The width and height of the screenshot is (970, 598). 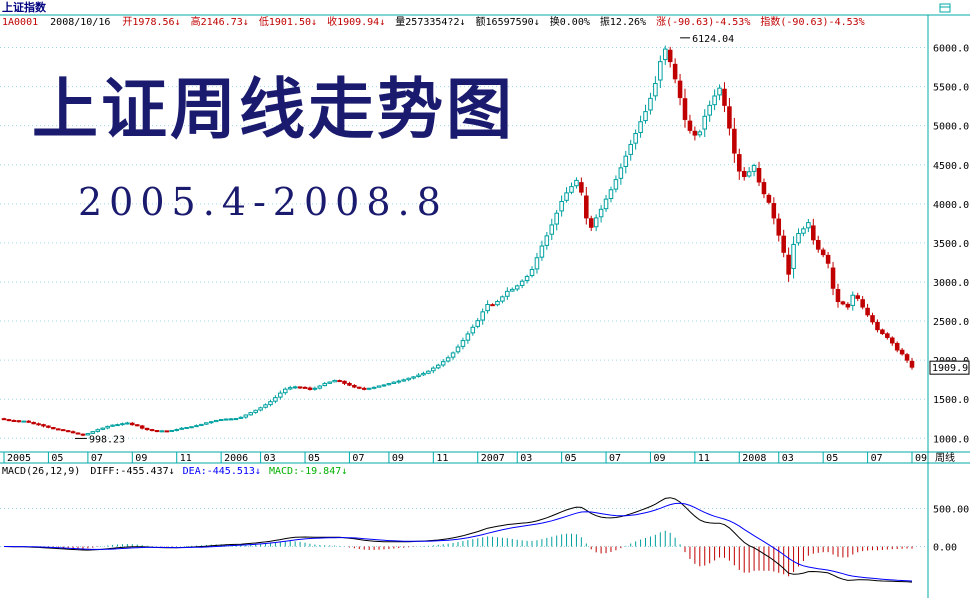 What do you see at coordinates (263, 202) in the screenshot?
I see `overlay-date-range: 2005.4-2008.8` at bounding box center [263, 202].